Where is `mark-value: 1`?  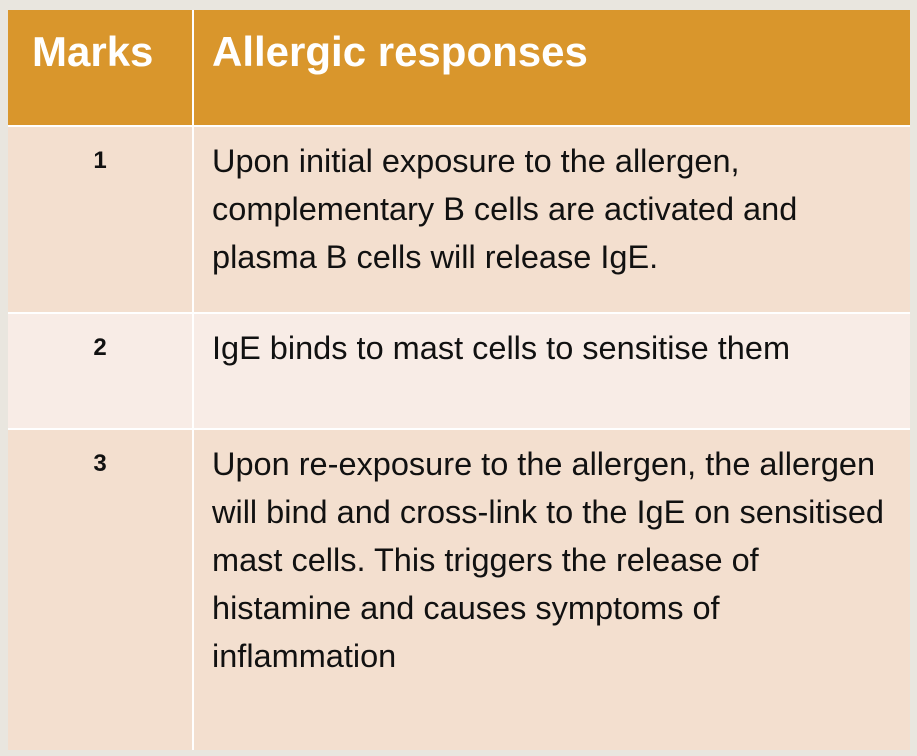
mark-value: 1 is located at coordinates (100, 160).